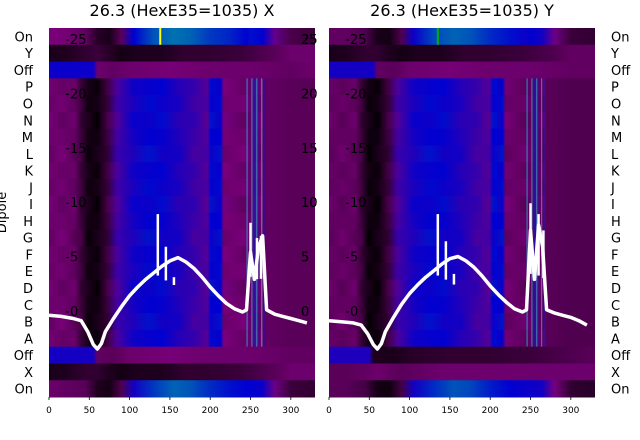 Image resolution: width=640 pixels, height=440 pixels. Describe the element at coordinates (462, 10) in the screenshot. I see `panel-title-1: 26.3 (HexE35=1035) Y` at that location.